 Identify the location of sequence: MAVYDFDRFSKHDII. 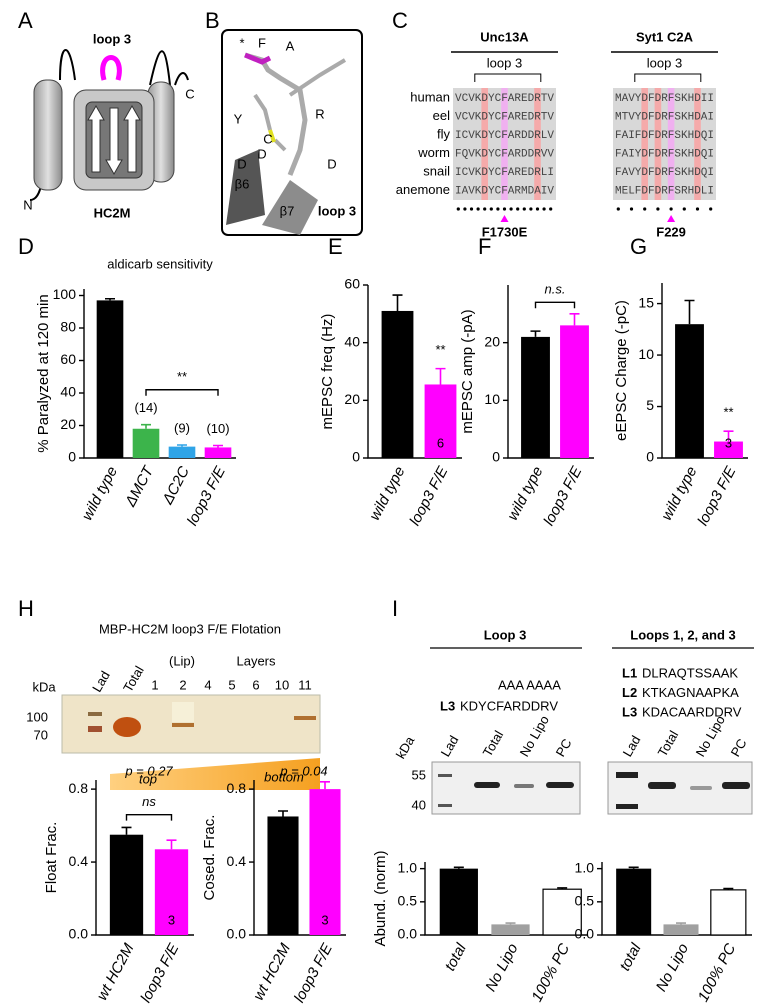
(664, 99).